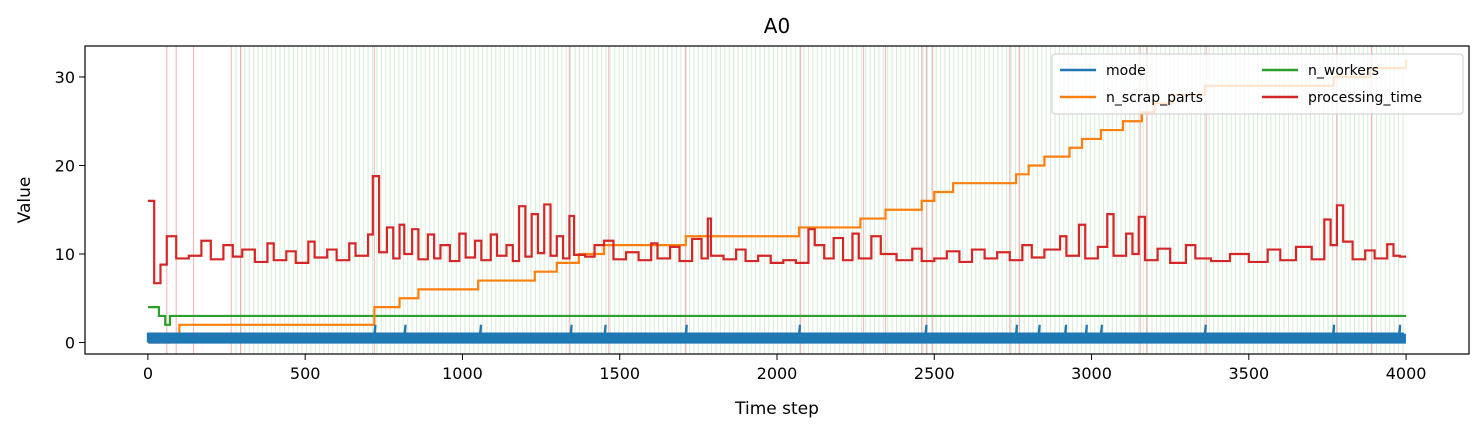 The image size is (1483, 433). Describe the element at coordinates (25, 200) in the screenshot. I see `y-axis-label: Value` at that location.